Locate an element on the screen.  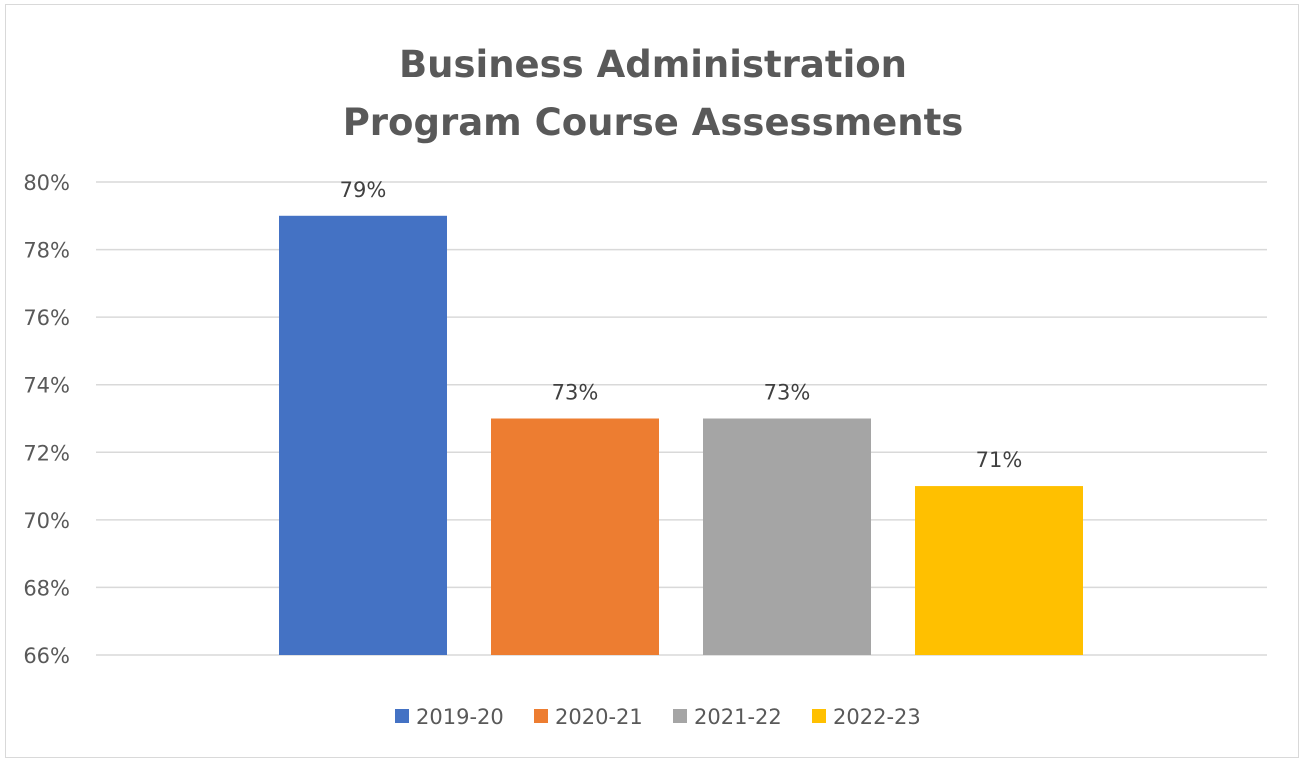
legend-label: 2019-20 is located at coordinates (460, 717).